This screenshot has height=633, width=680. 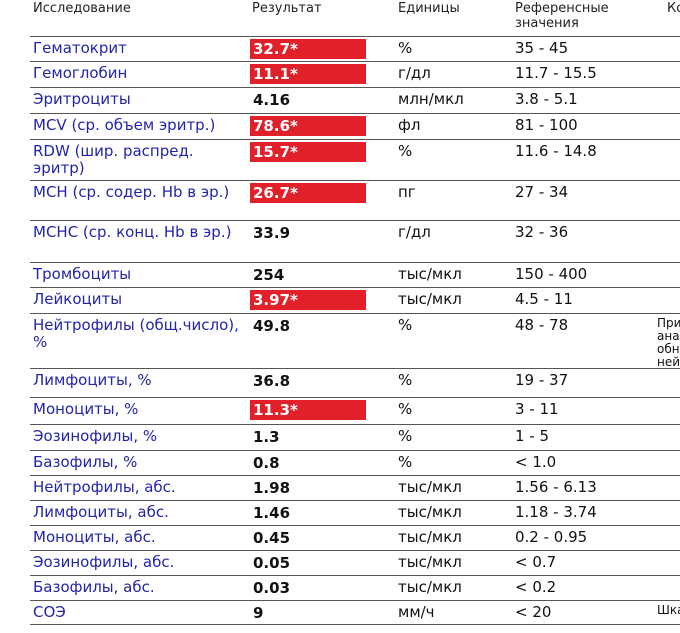 I want to click on test-name: Нейтрофилы (общ.число), %, so click(x=136, y=333).